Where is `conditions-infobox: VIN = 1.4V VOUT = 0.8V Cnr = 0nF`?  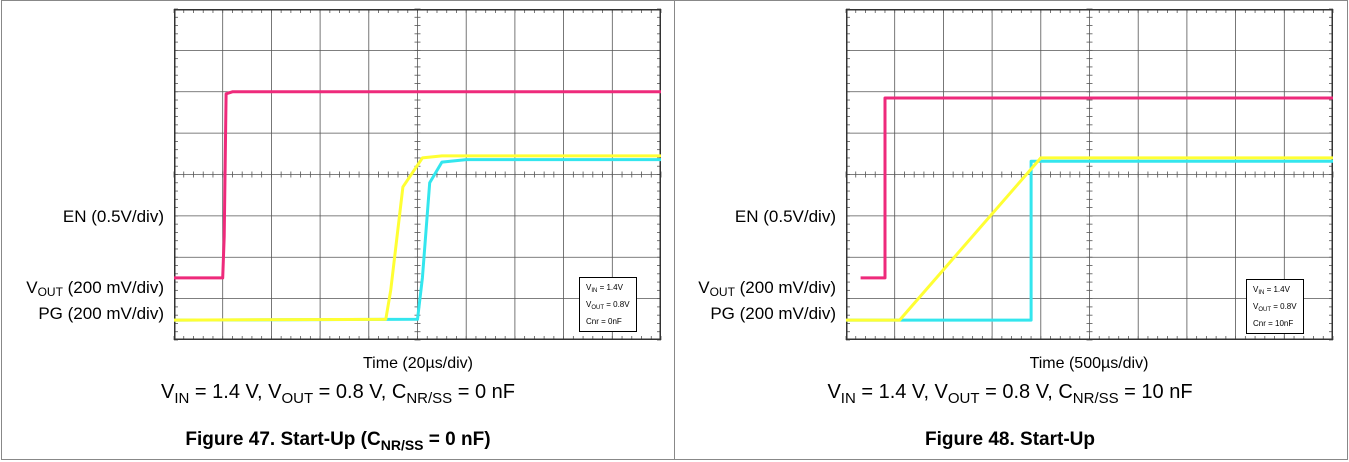 conditions-infobox: VIN = 1.4V VOUT = 0.8V Cnr = 0nF is located at coordinates (608, 304).